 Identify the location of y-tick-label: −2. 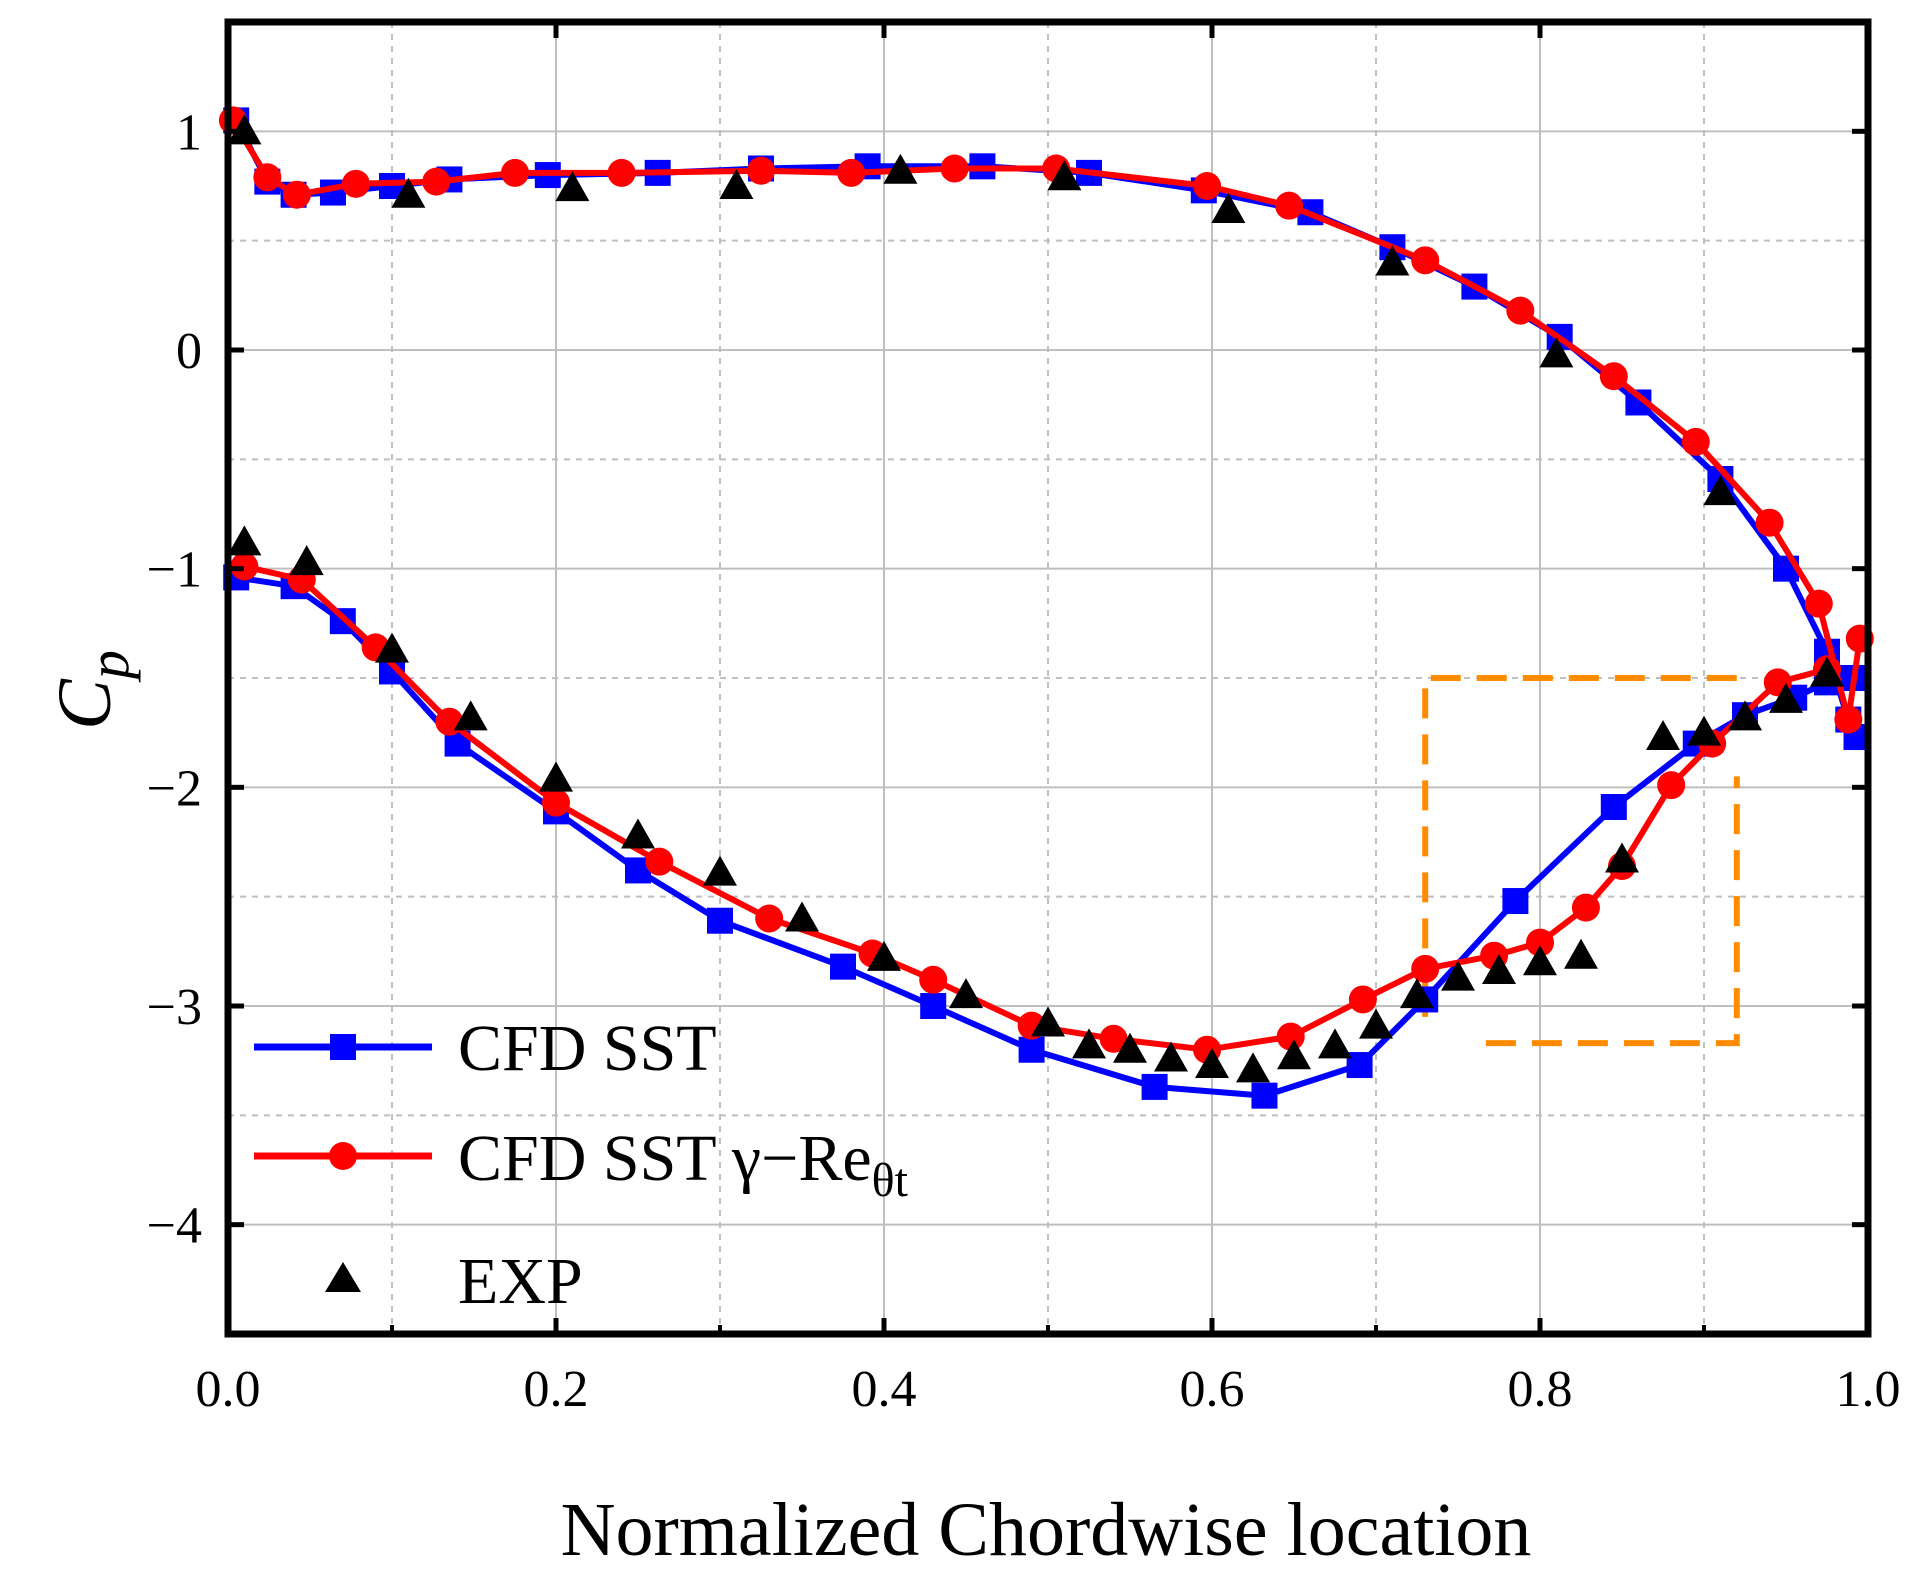
(174, 788).